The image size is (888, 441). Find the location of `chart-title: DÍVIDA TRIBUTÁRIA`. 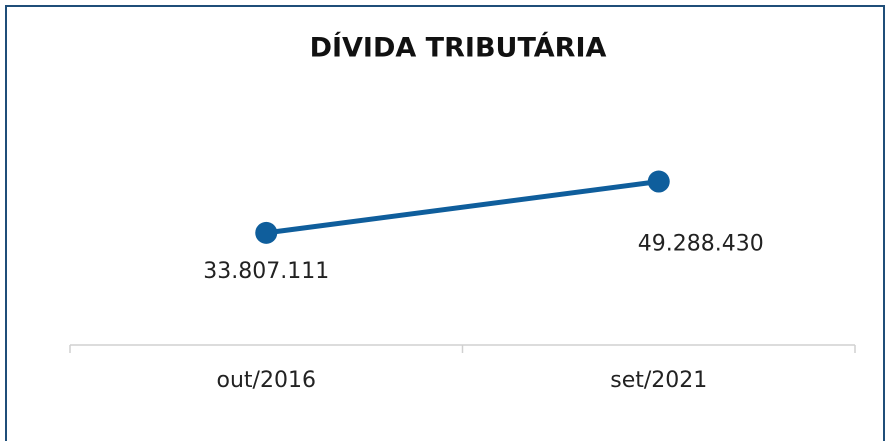

chart-title: DÍVIDA TRIBUTÁRIA is located at coordinates (458, 48).